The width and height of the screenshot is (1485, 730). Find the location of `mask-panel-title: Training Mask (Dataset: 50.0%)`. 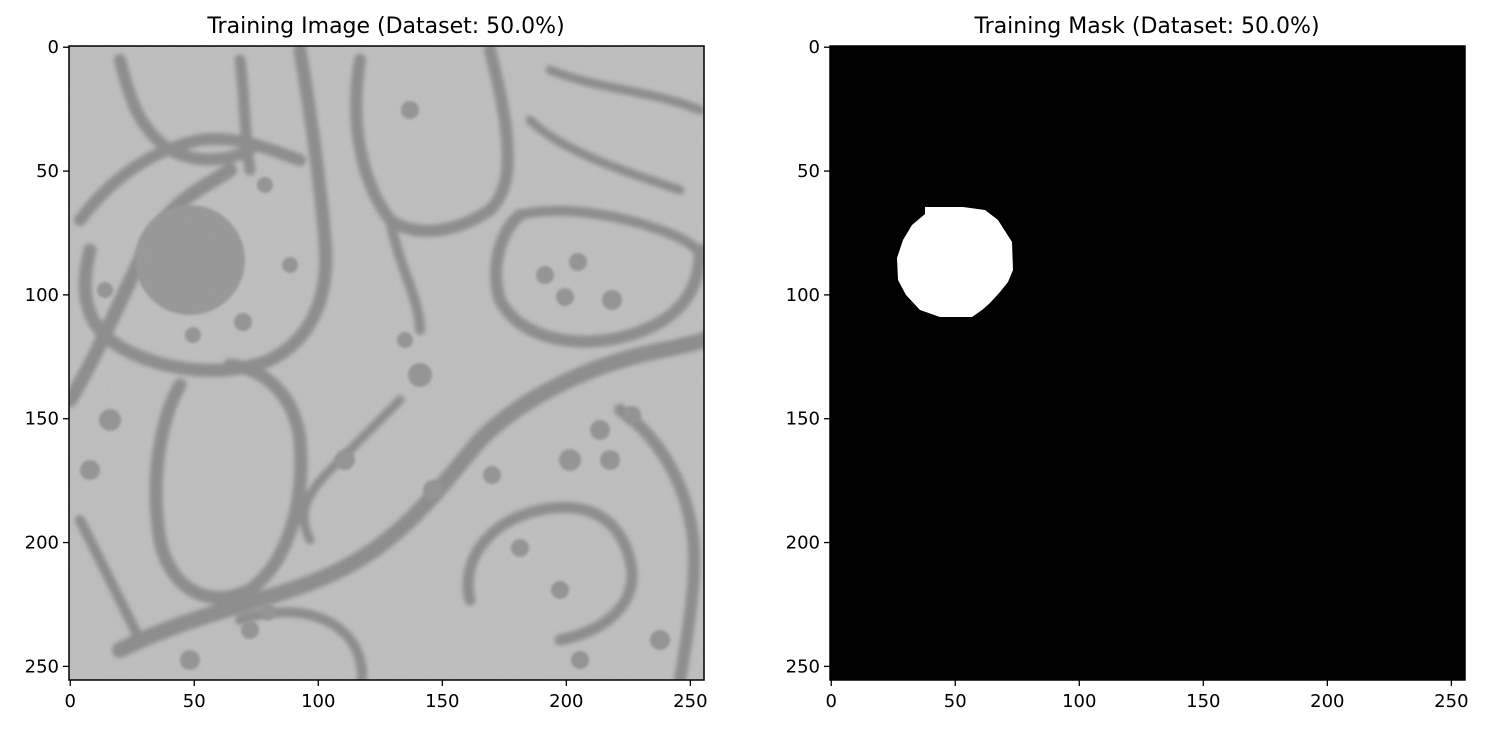

mask-panel-title: Training Mask (Dataset: 50.0%) is located at coordinates (1146, 26).